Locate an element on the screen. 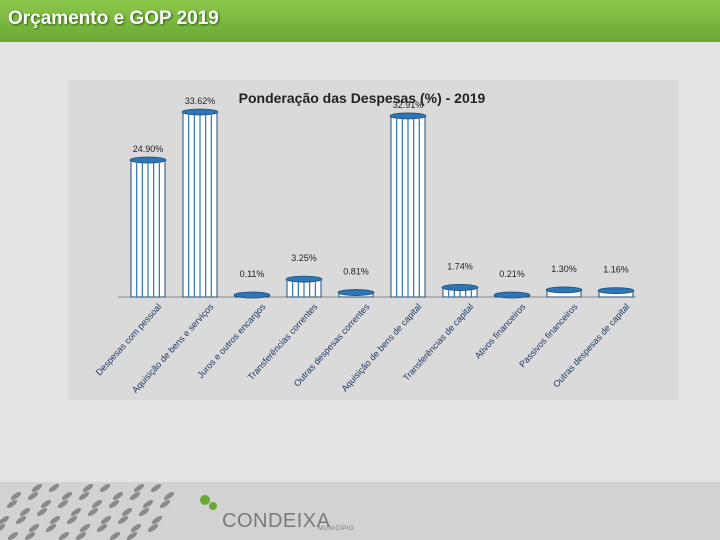  logo-name: CONDEIXA is located at coordinates (276, 521).